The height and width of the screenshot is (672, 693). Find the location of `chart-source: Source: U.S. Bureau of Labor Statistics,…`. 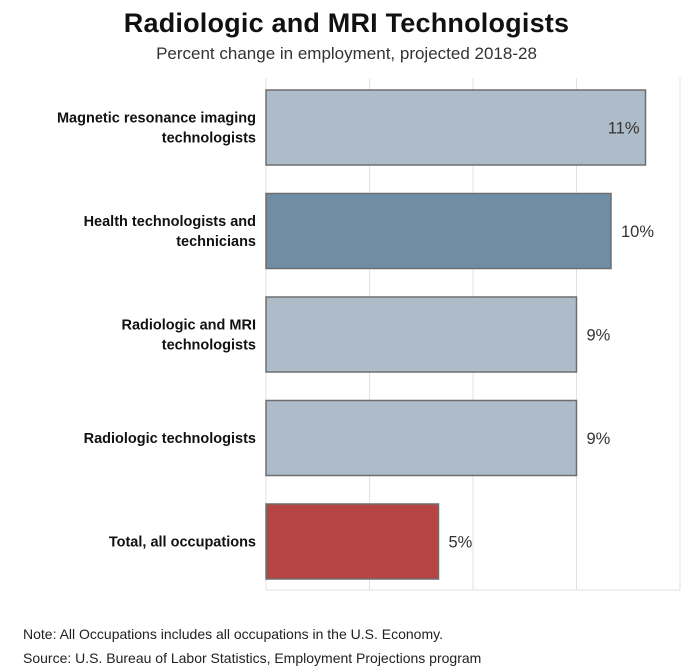

chart-source: Source: U.S. Bureau of Labor Statistics,… is located at coordinates (252, 658).